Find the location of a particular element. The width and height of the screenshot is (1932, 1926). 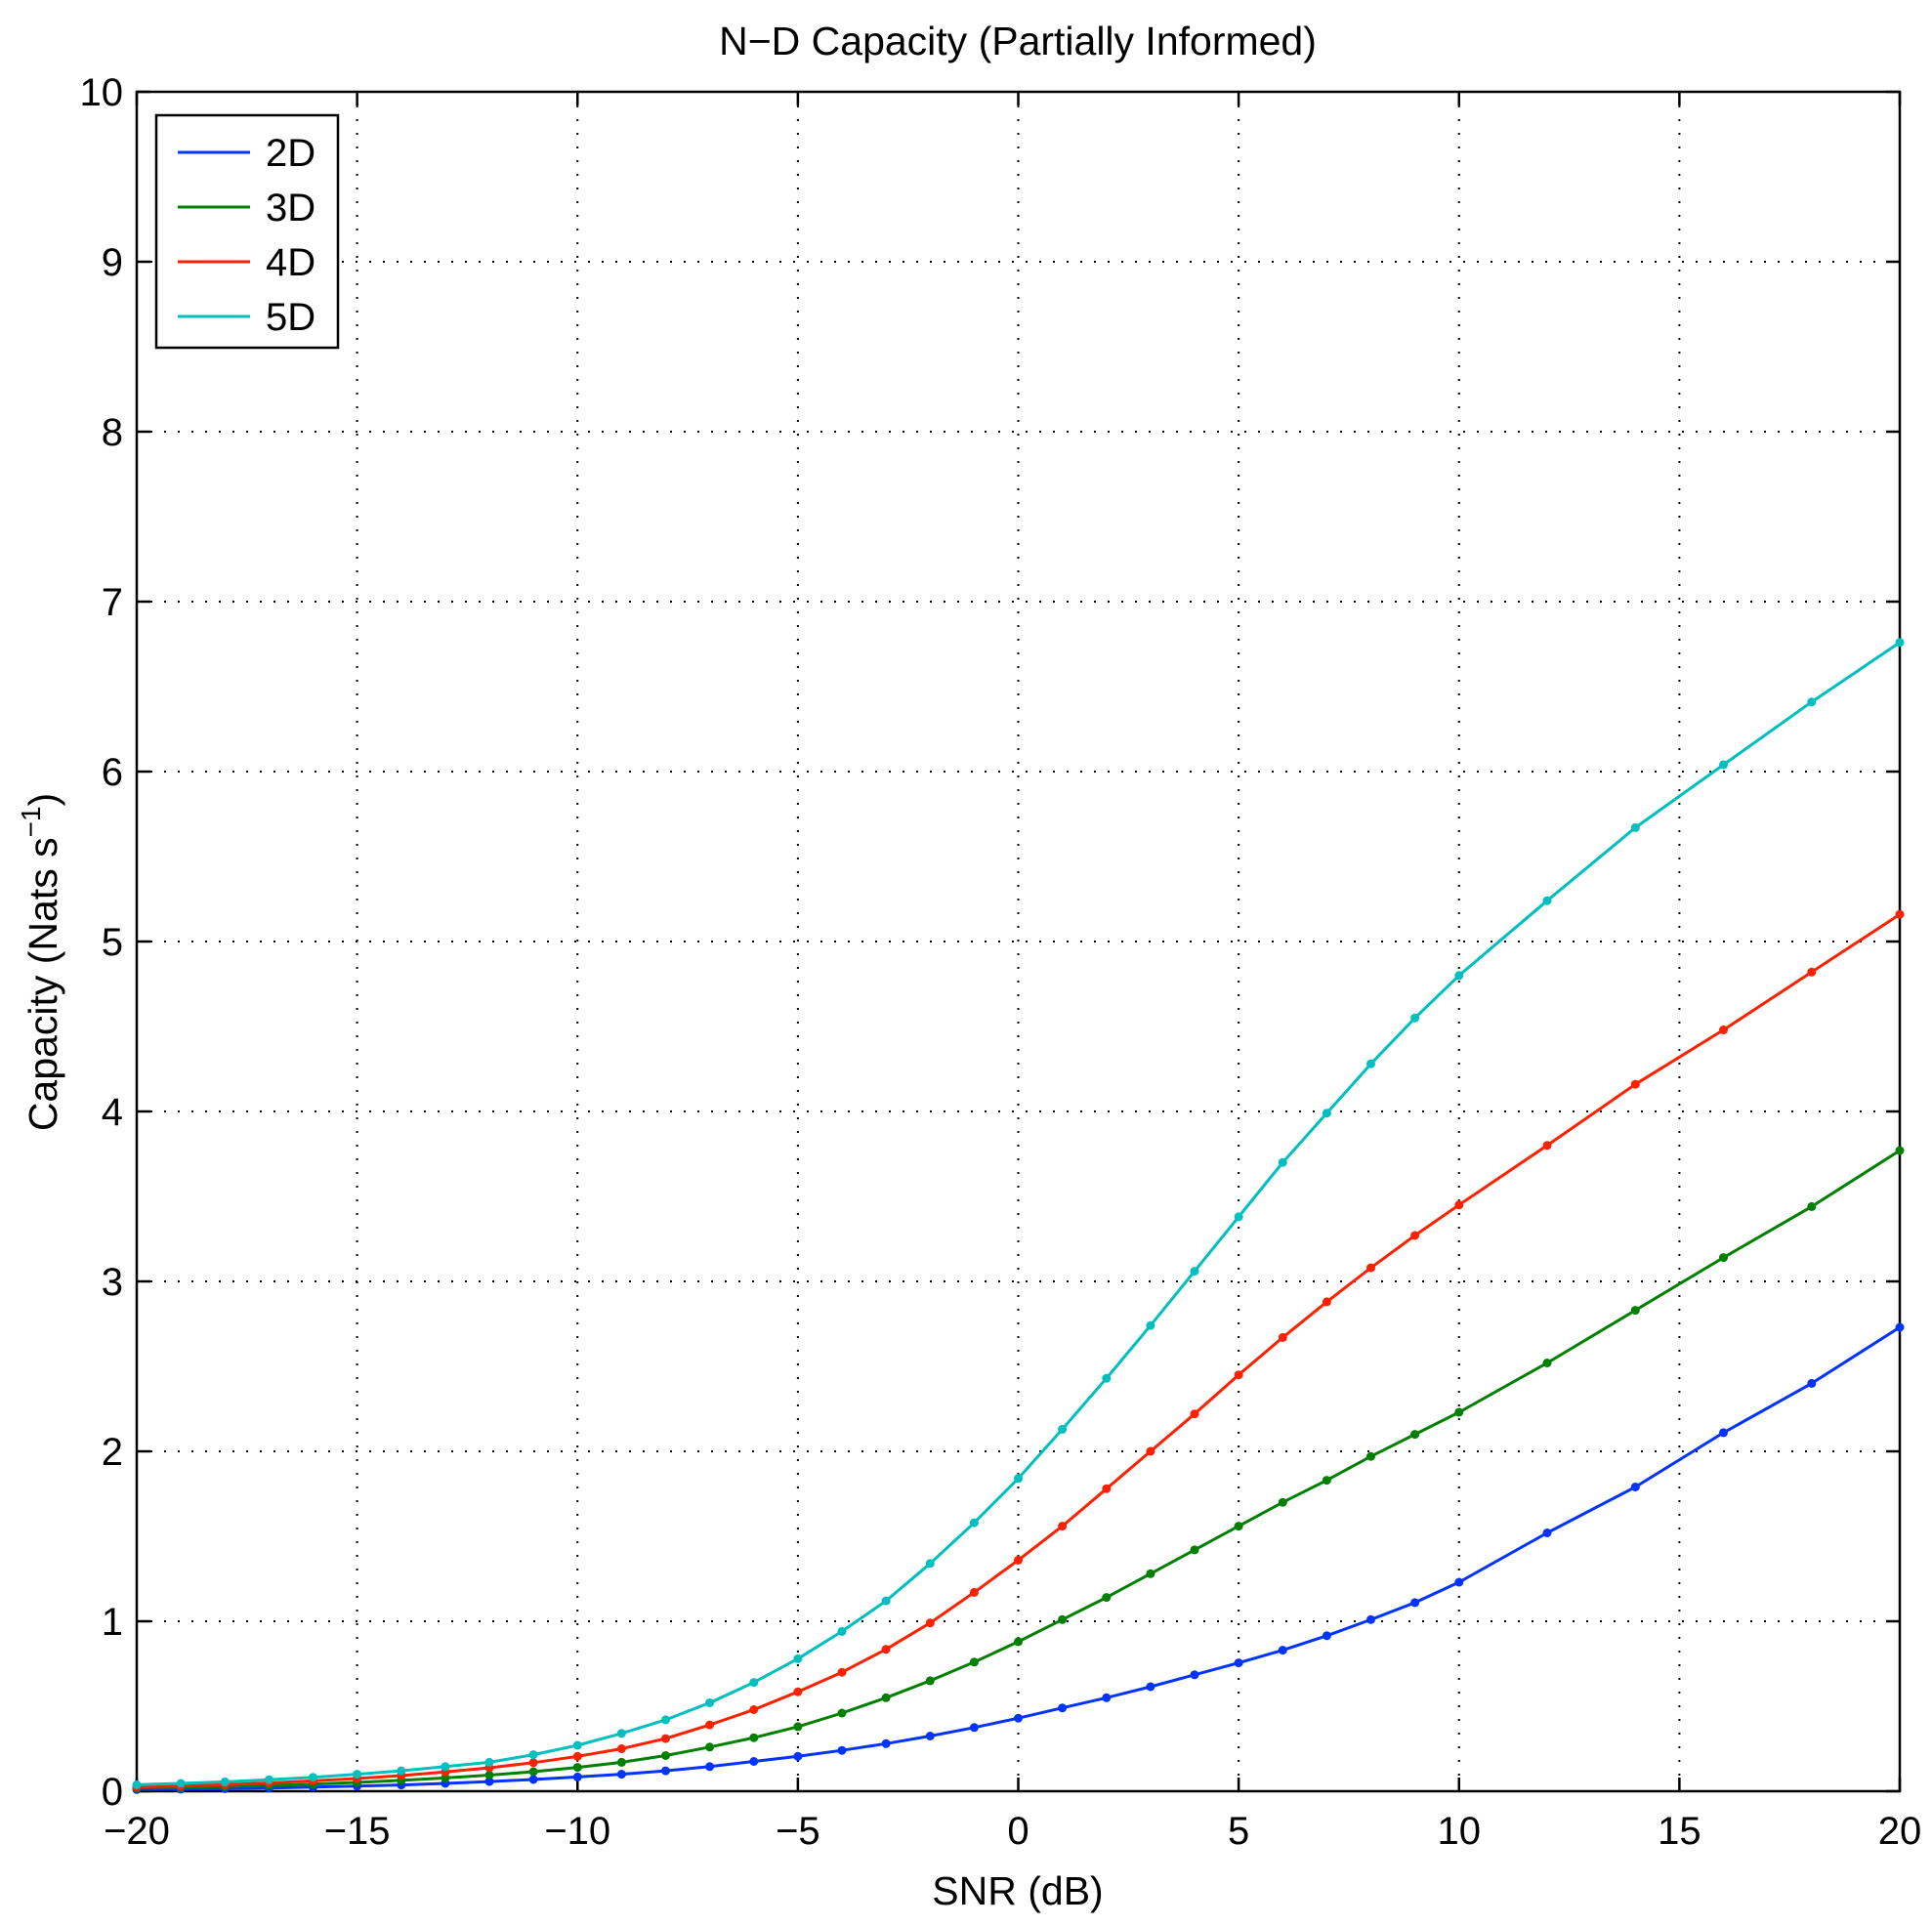

legend-label-5d: 5D is located at coordinates (290, 317).